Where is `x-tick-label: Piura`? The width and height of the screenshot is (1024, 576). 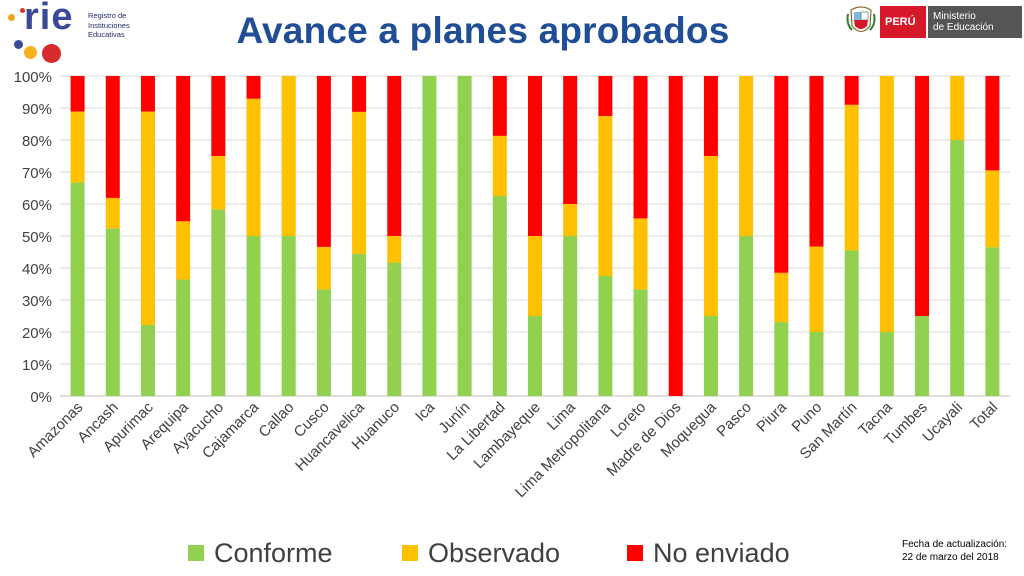
x-tick-label: Piura is located at coordinates (771, 416).